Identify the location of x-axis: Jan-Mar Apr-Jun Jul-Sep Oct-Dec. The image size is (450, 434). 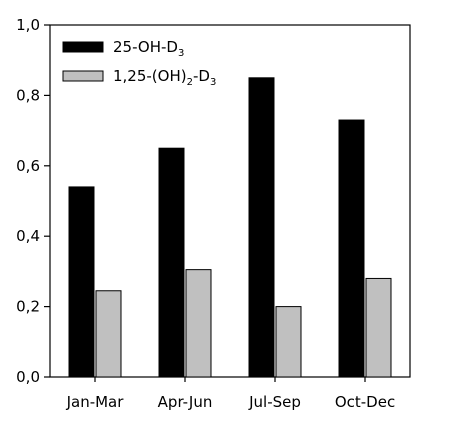
(230, 394).